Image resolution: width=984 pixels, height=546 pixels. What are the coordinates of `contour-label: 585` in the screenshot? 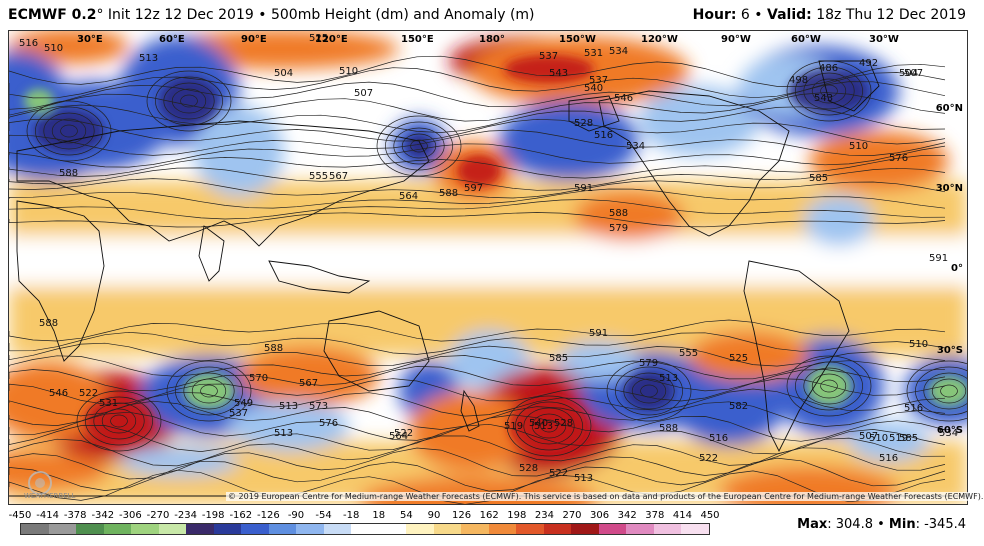 It's located at (908, 438).